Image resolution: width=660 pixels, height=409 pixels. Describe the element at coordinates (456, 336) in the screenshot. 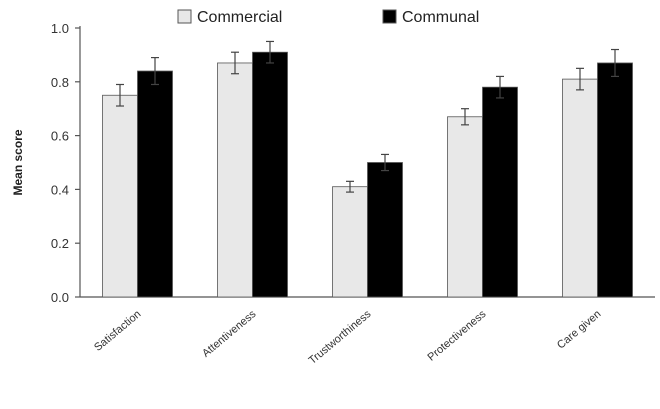

I see `x-tick-label: Protectiveness` at that location.